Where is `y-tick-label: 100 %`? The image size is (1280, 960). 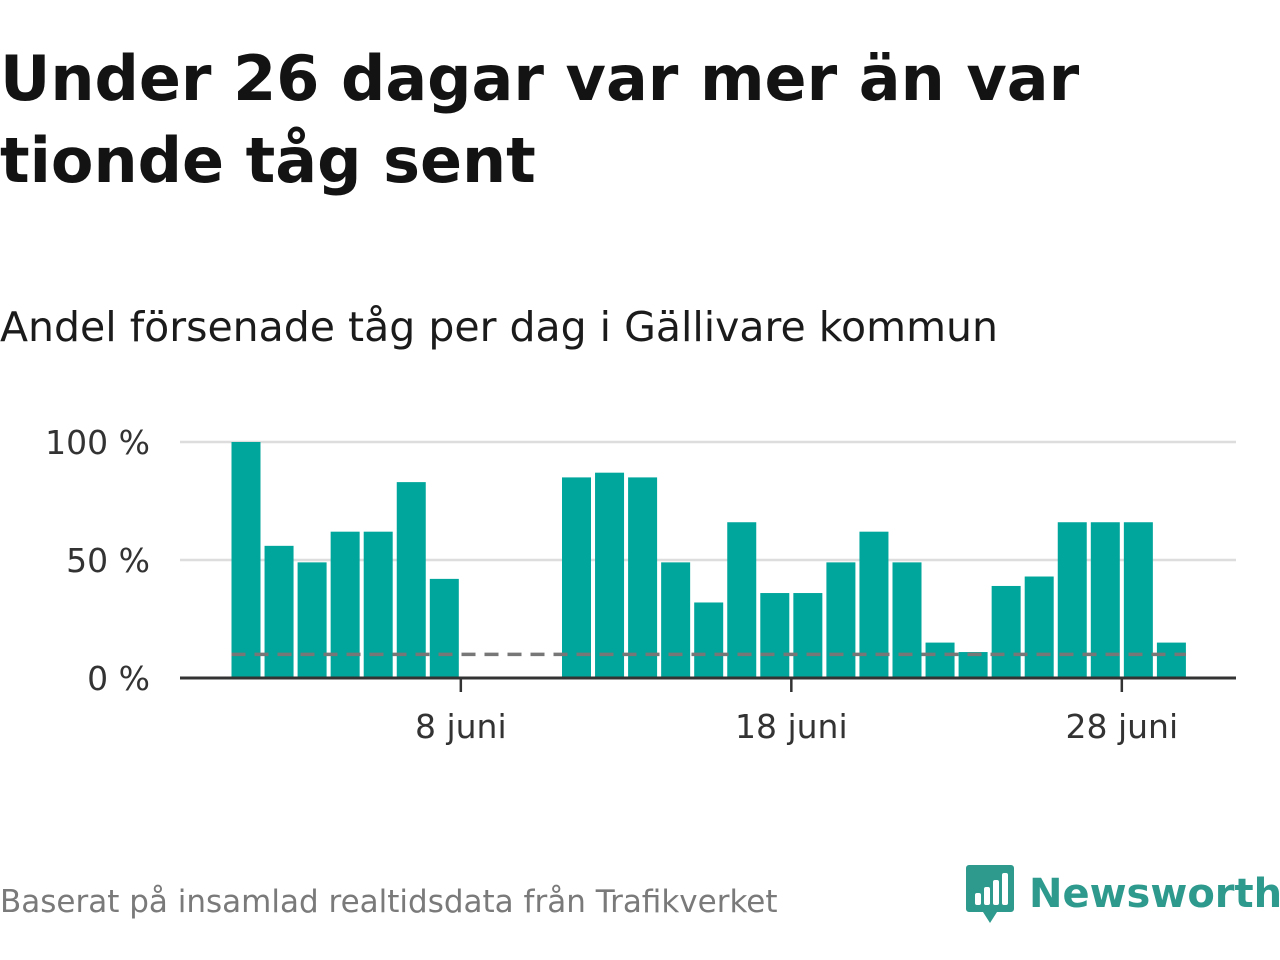
y-tick-label: 100 % is located at coordinates (97, 442).